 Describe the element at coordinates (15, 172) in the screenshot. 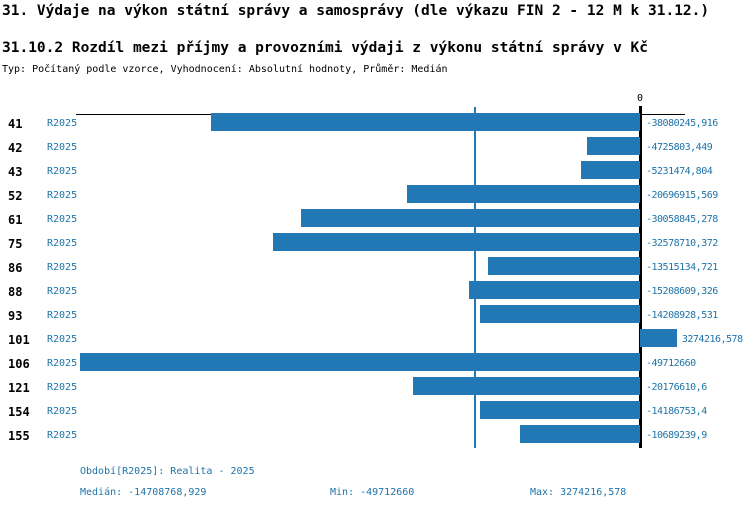

I see `row-category-label: 43` at that location.